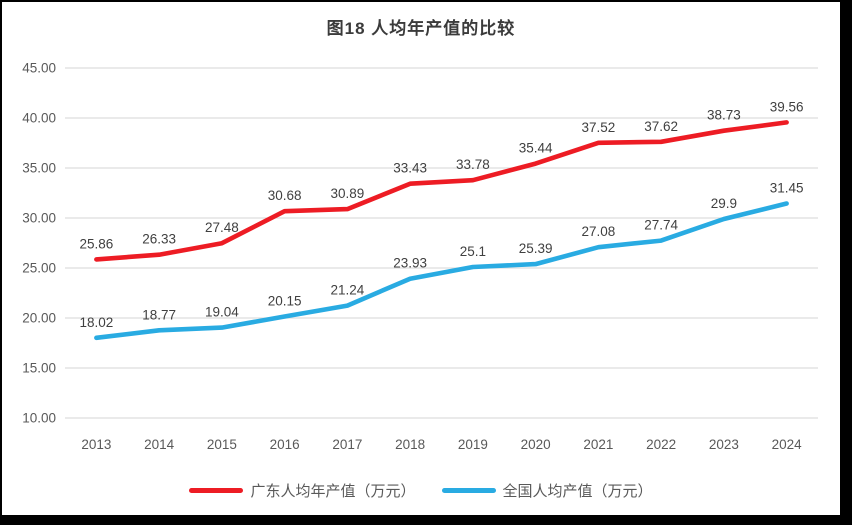 The image size is (852, 525). What do you see at coordinates (159, 444) in the screenshot?
I see `x-tick-label: 2014` at bounding box center [159, 444].